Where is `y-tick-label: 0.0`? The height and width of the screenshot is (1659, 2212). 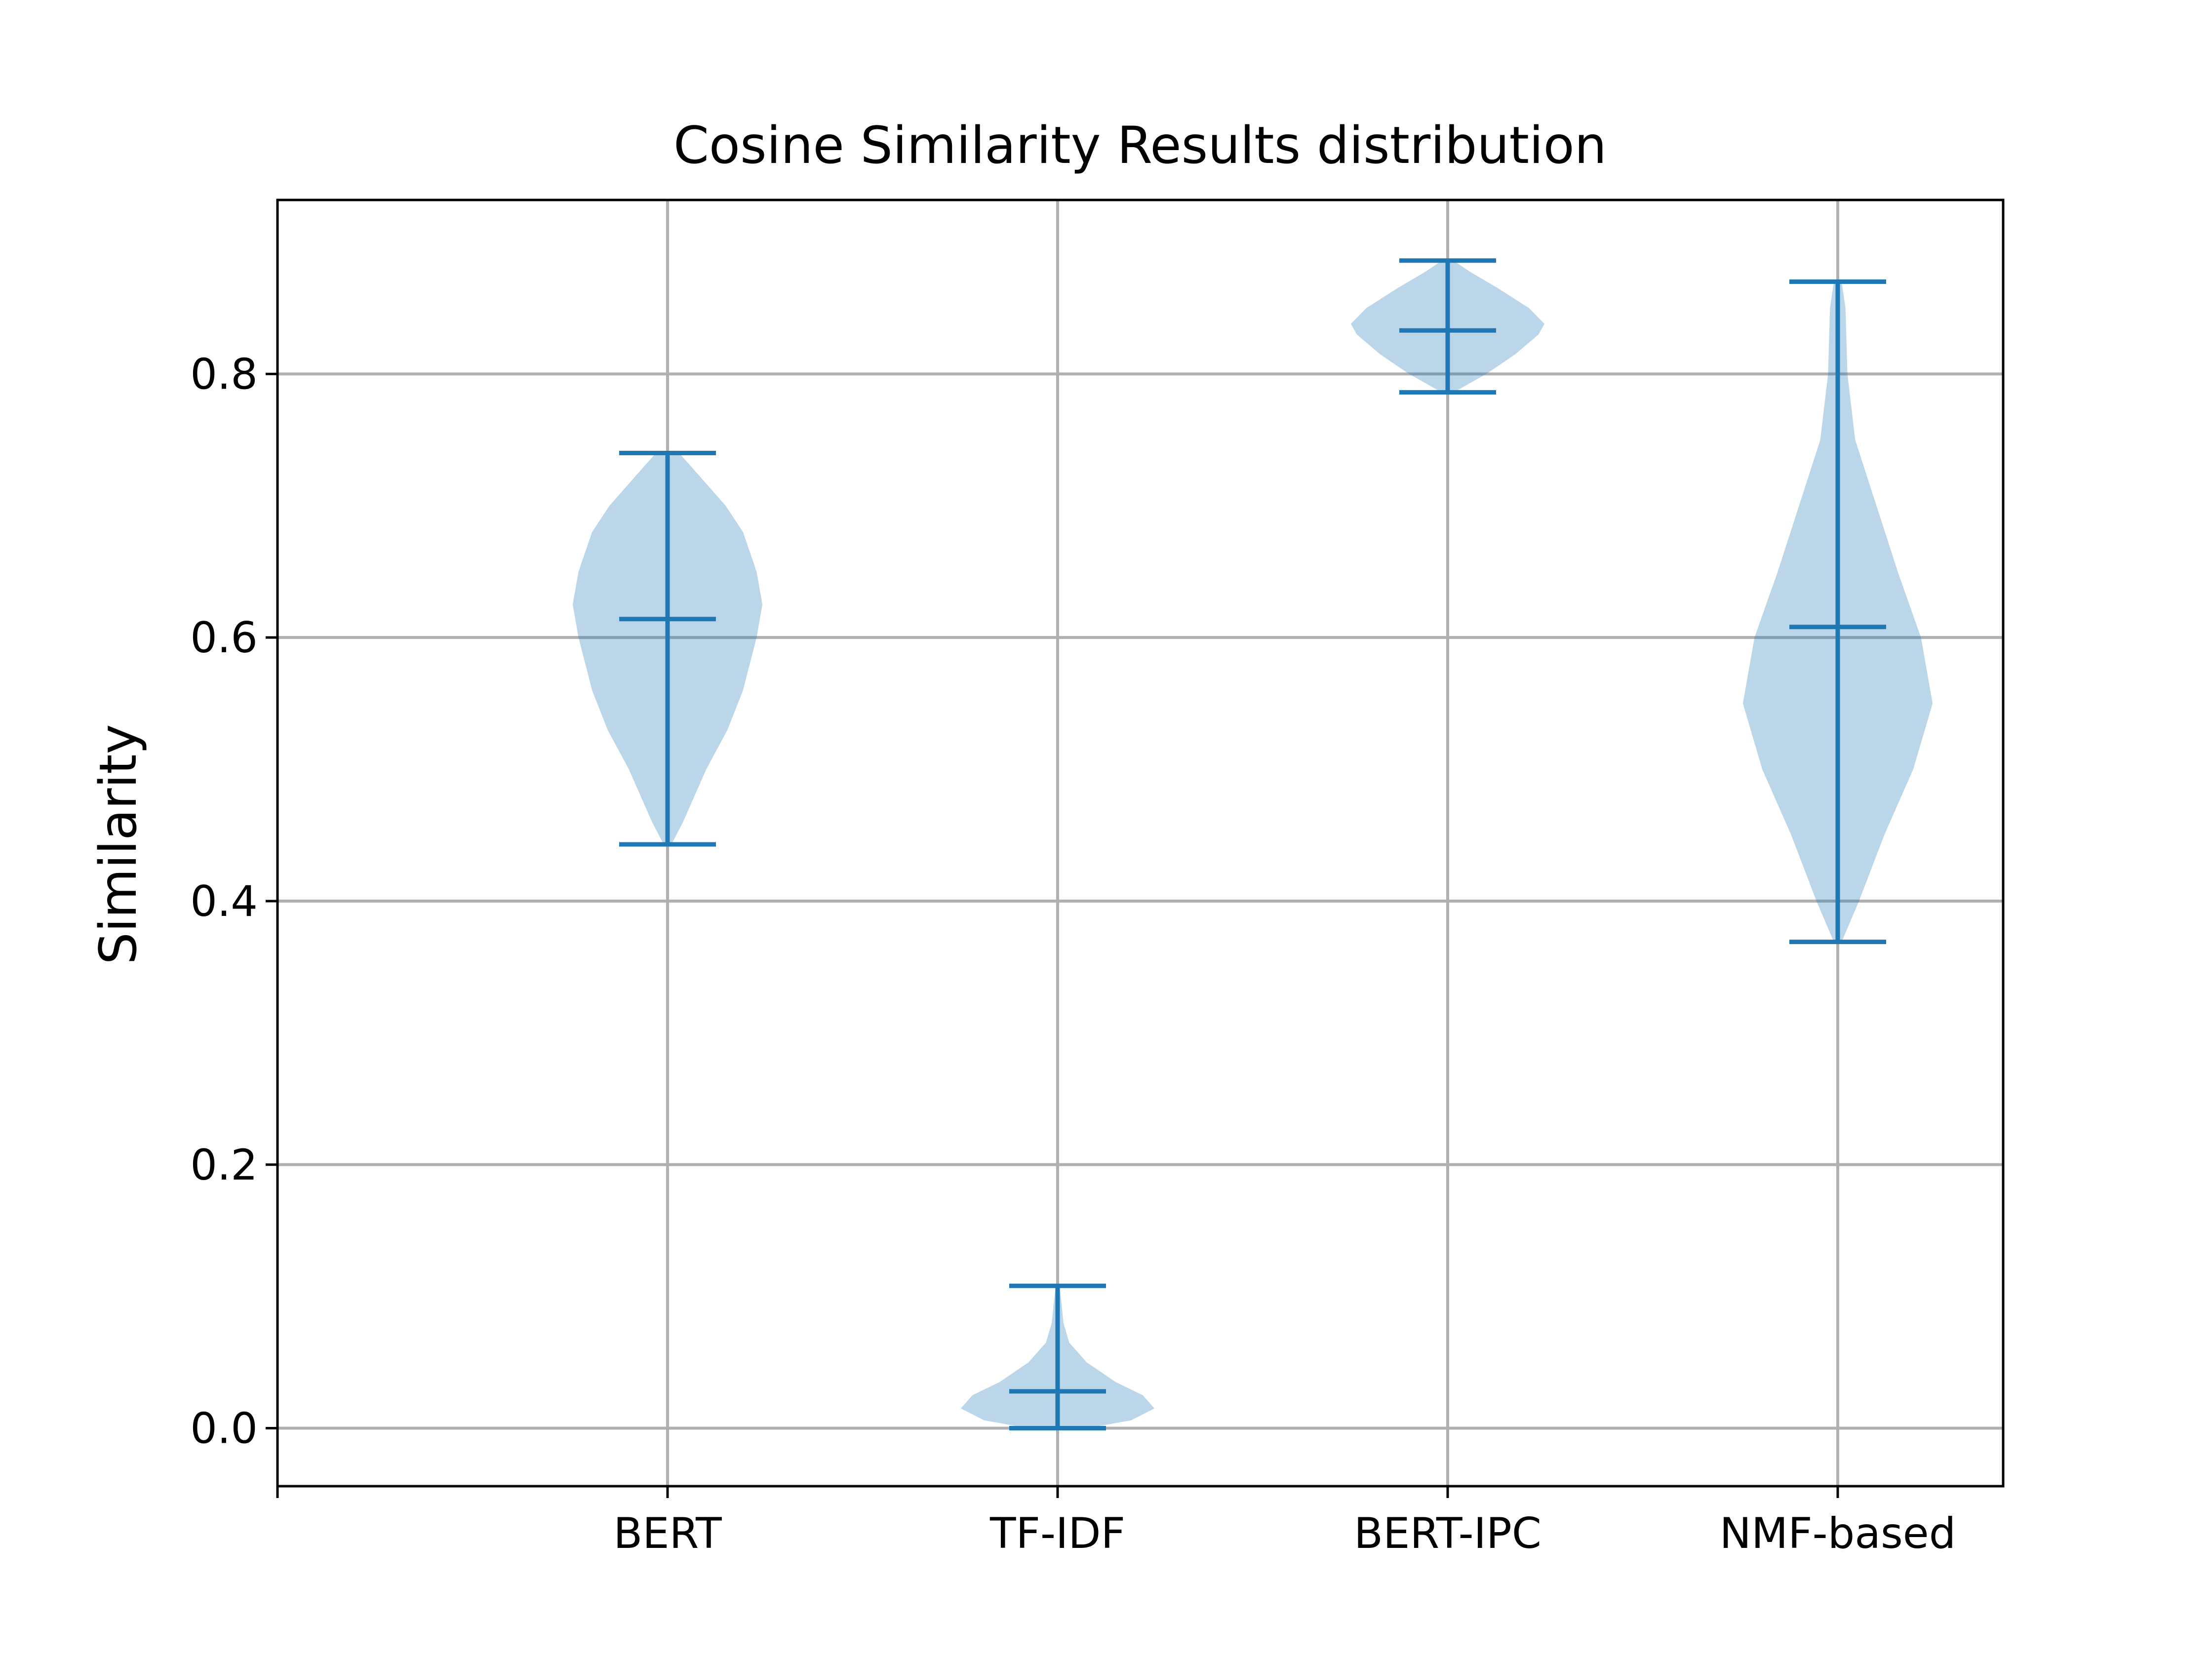
y-tick-label: 0.0 is located at coordinates (224, 1429).